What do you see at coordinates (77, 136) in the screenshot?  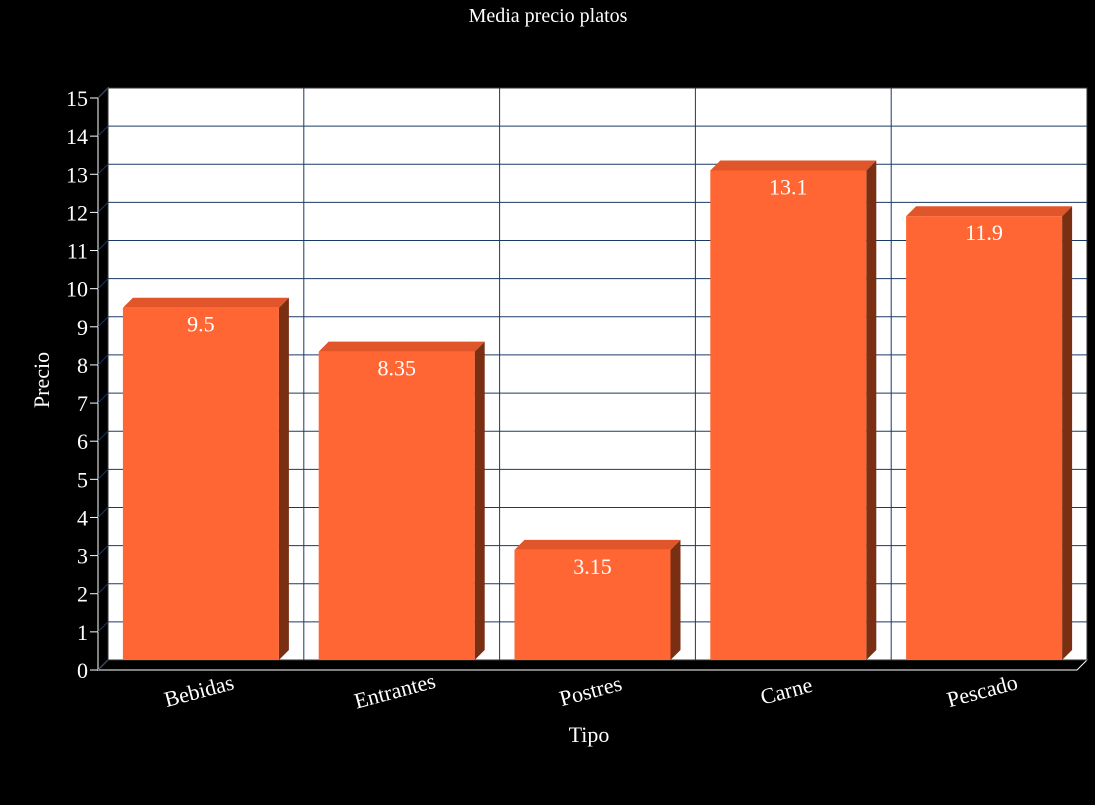 I see `y-tick-label: 14` at bounding box center [77, 136].